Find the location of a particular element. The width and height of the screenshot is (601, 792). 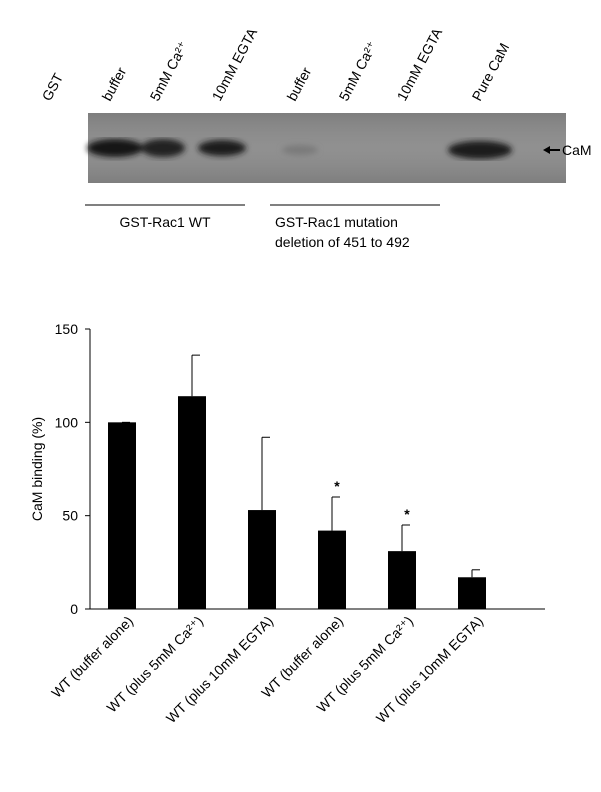

y-tick-label: 50 is located at coordinates (70, 516).